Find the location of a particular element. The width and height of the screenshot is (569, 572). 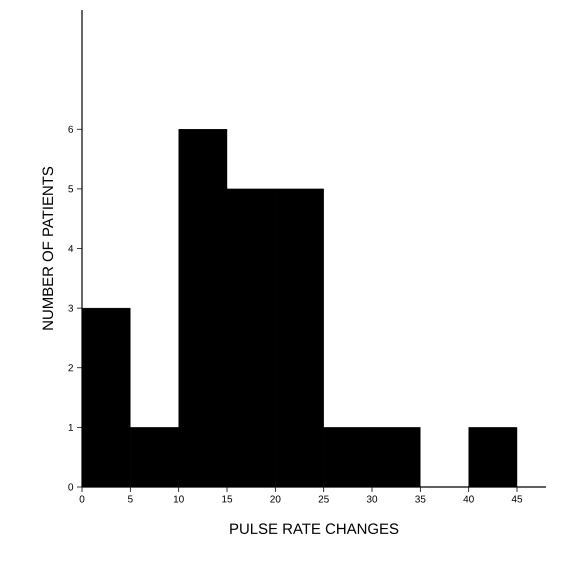

x-tick-label: 30 is located at coordinates (372, 499).